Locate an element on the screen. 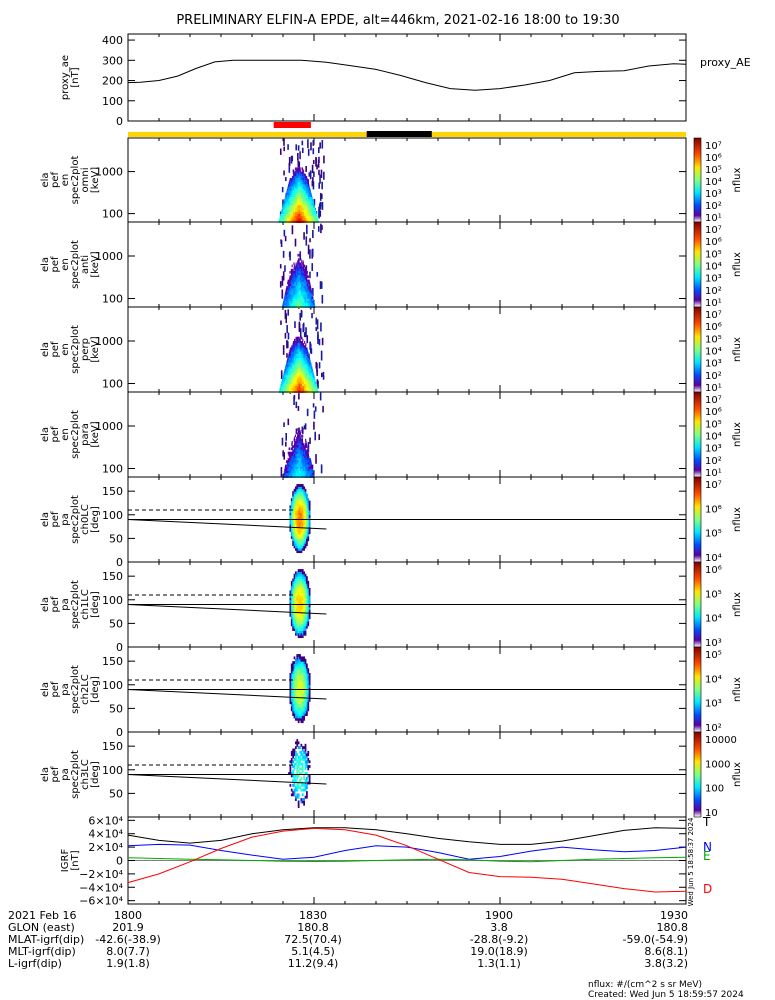 The image size is (775, 1000). colorbar-unit-label: nflux is located at coordinates (737, 774).